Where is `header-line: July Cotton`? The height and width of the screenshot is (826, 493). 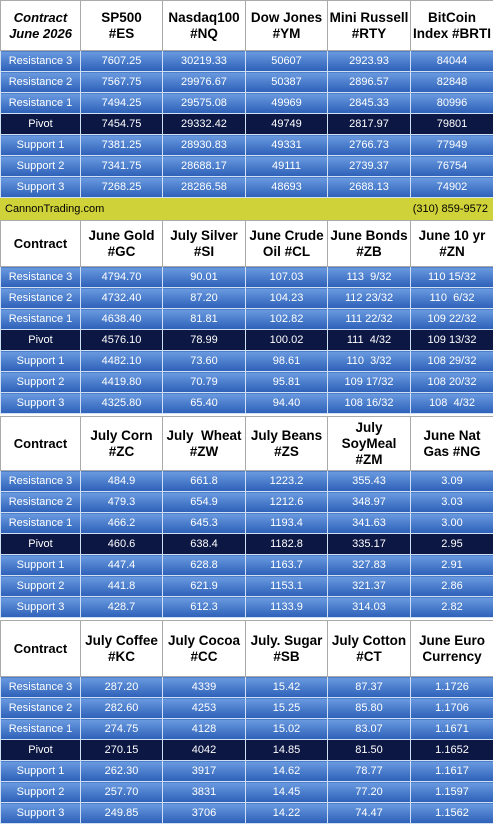 header-line: July Cotton is located at coordinates (369, 640).